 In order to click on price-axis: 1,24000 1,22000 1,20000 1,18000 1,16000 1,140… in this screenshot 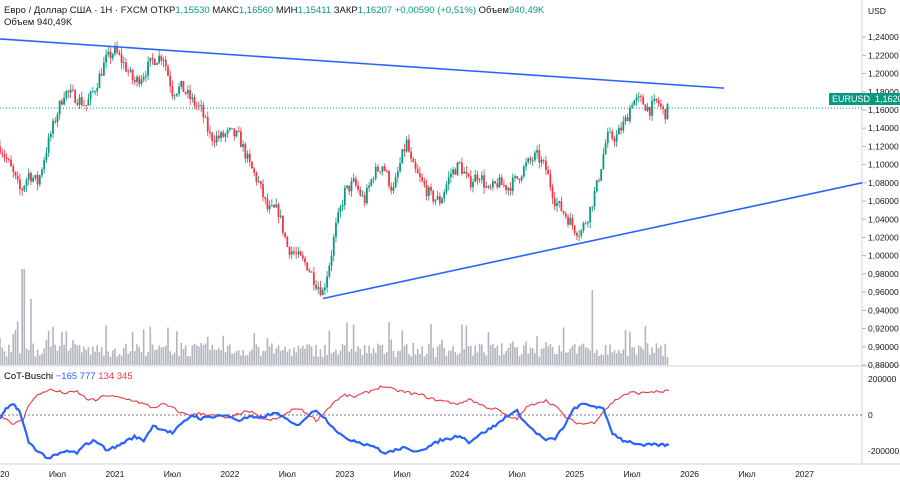, I will do `click(880, 201)`.